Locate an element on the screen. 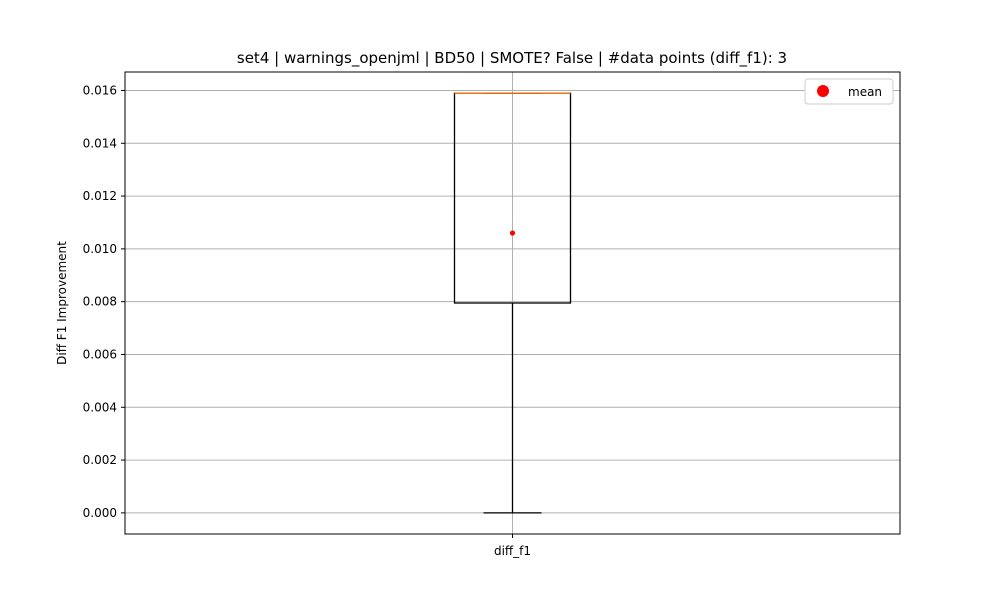  y-tick-label: 0.000 is located at coordinates (100, 513).